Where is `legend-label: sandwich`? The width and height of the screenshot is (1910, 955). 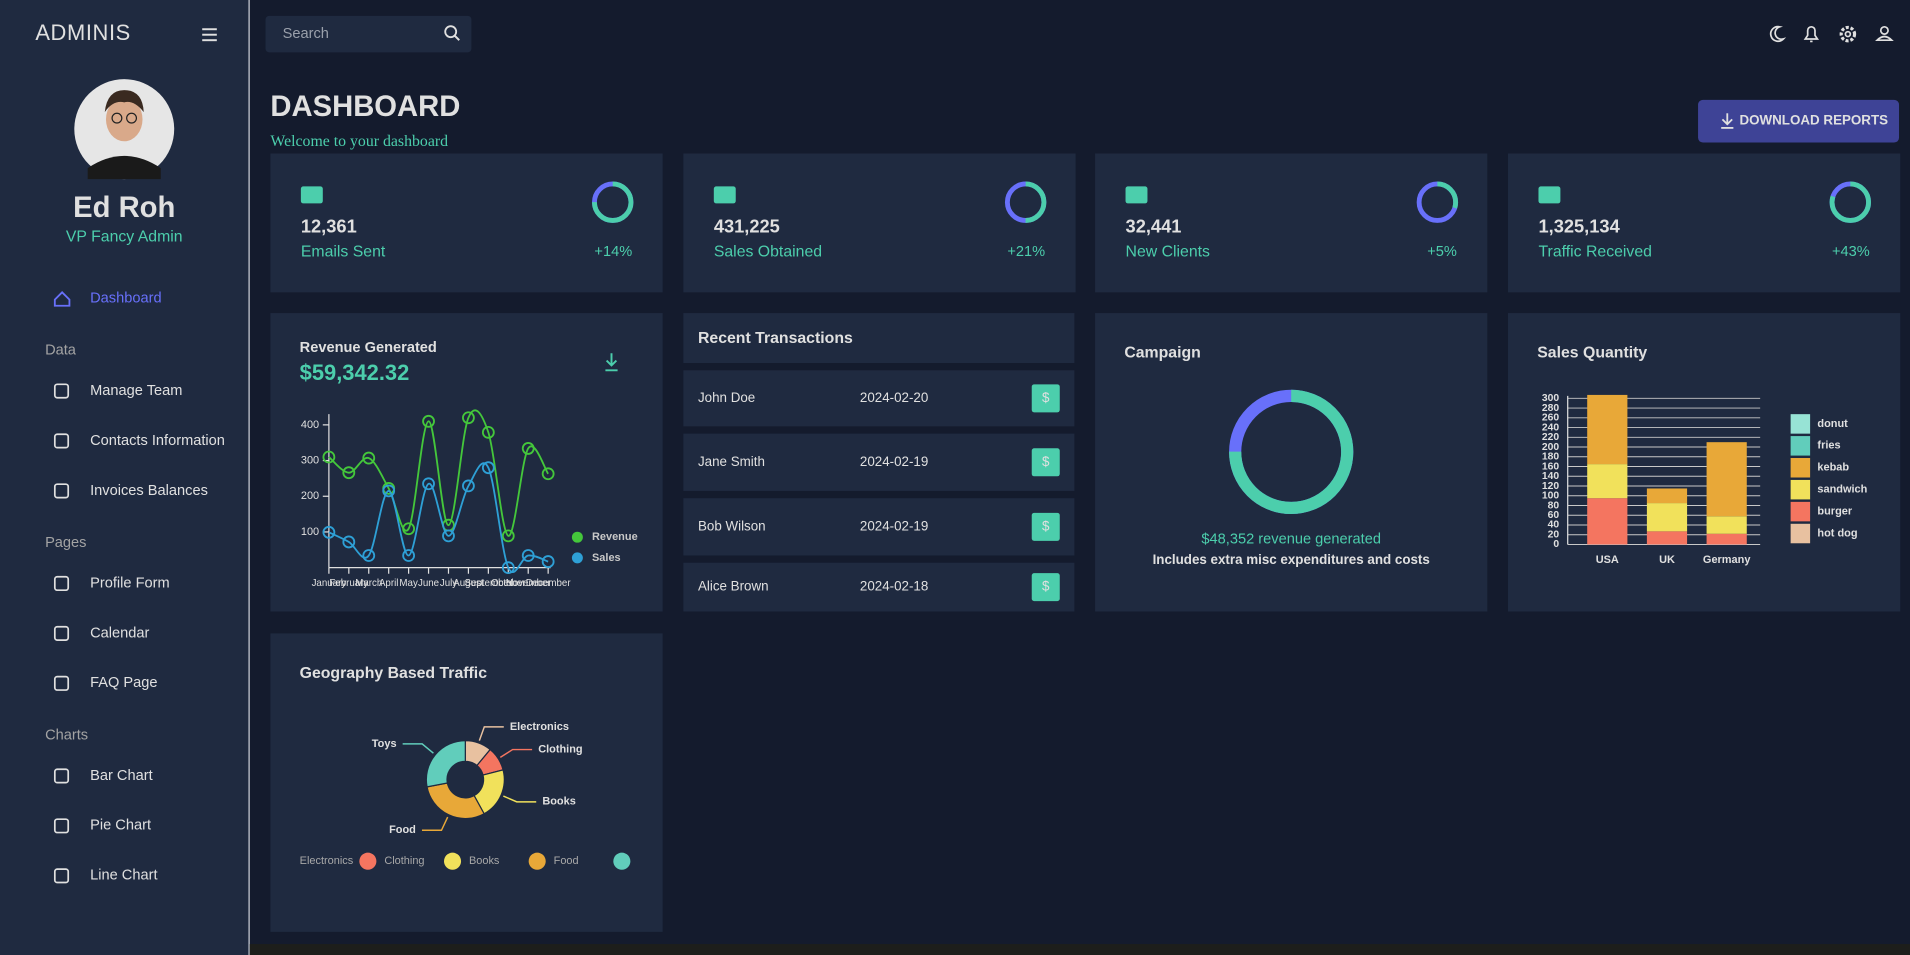
legend-label: sandwich is located at coordinates (1842, 490).